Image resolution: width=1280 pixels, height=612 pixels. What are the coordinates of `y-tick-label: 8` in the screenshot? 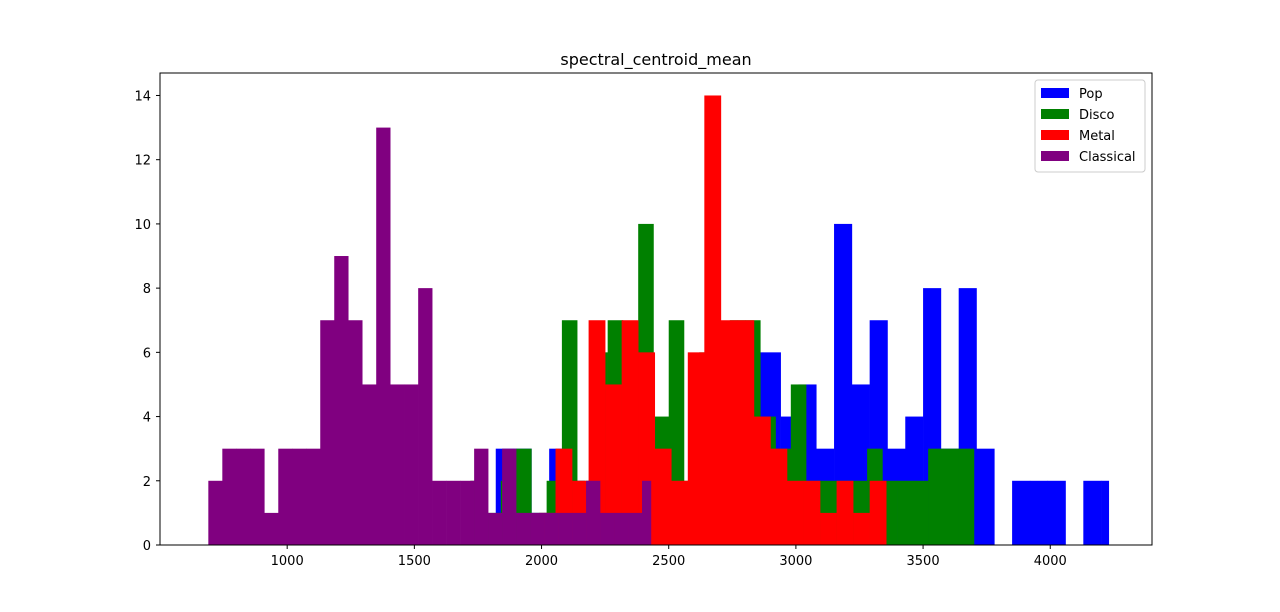 It's located at (147, 289).